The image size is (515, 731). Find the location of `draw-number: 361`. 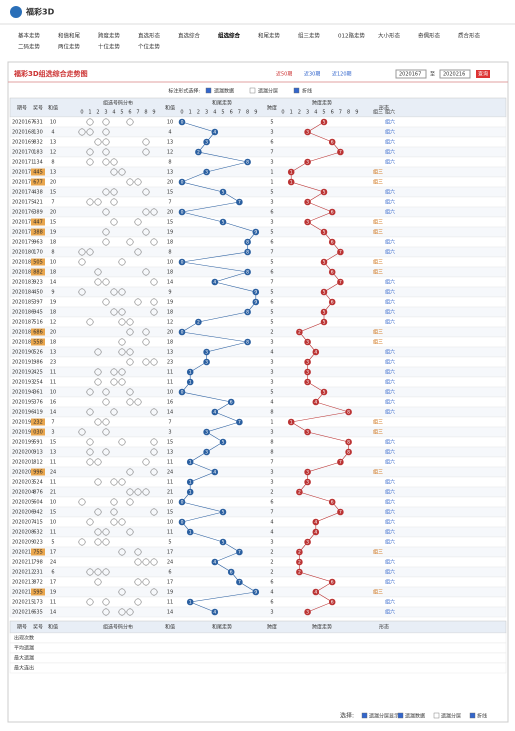

draw-number: 361 is located at coordinates (38, 393).